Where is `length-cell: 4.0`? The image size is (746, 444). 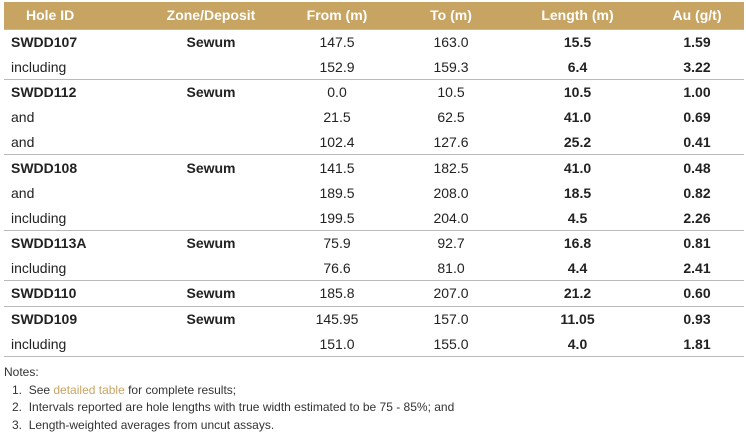
length-cell: 4.0 is located at coordinates (577, 344).